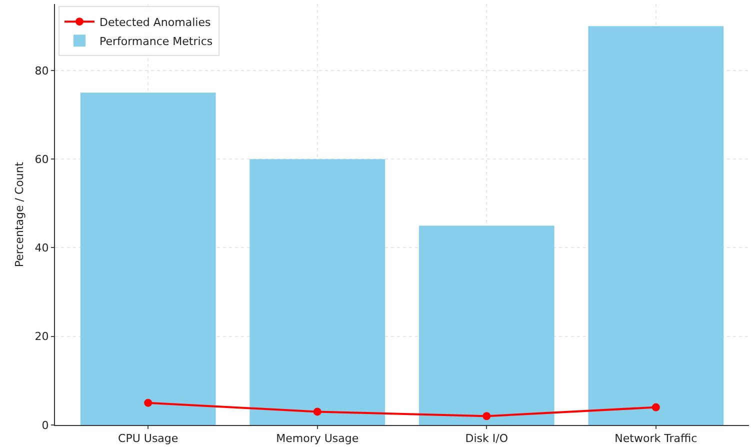 The height and width of the screenshot is (447, 751). I want to click on y-tick-label: 0, so click(45, 425).